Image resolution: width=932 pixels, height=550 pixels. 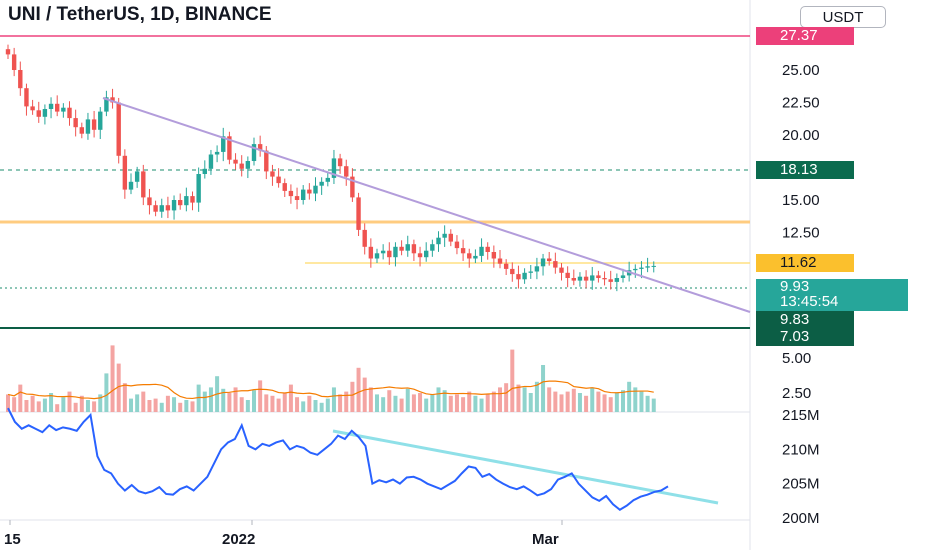 What do you see at coordinates (801, 135) in the screenshot?
I see `price-tick-label: 20.00` at bounding box center [801, 135].